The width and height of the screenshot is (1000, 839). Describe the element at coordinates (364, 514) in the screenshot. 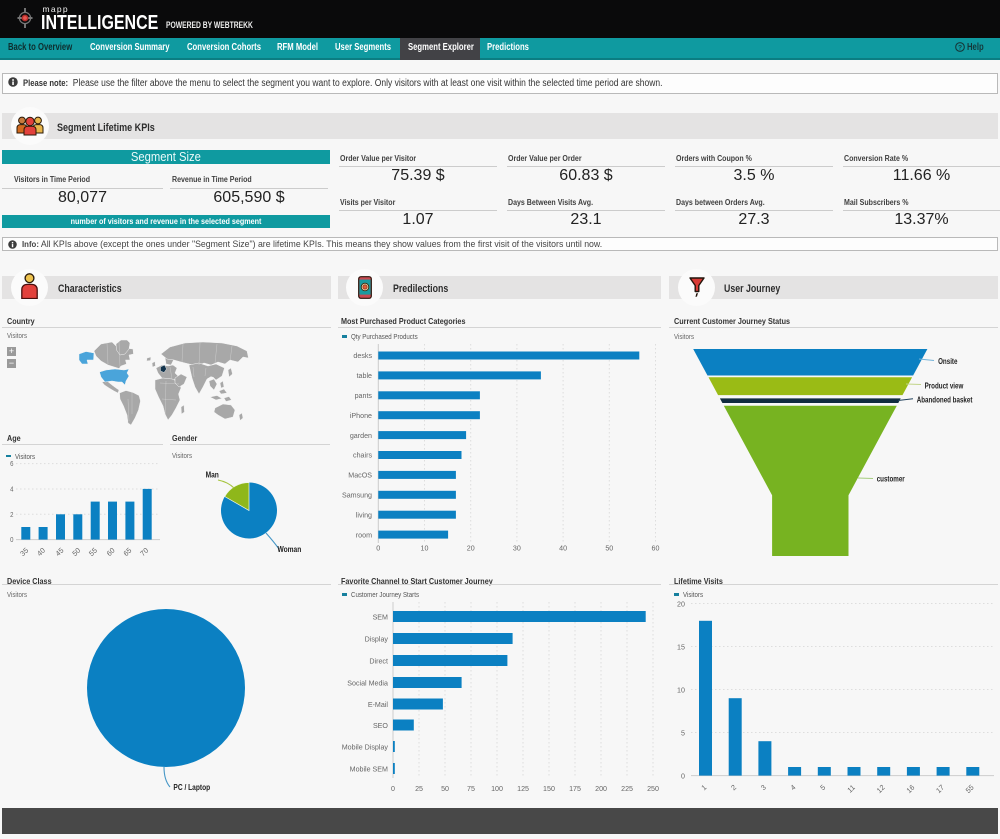

I see `svg-text: living` at that location.